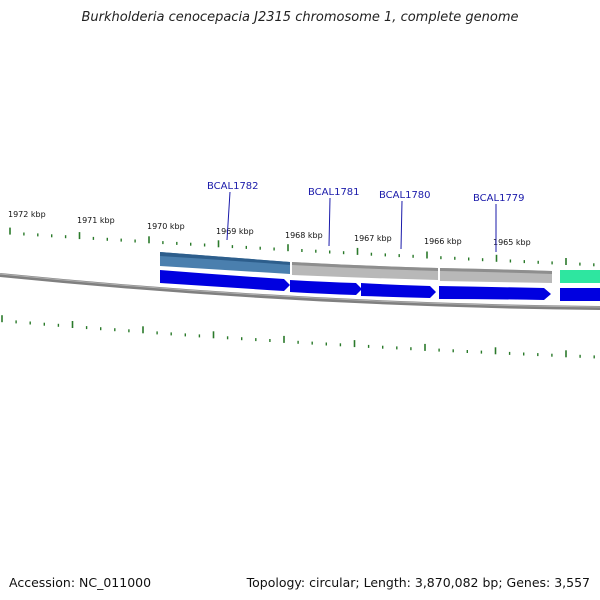 Image resolution: width=600 pixels, height=600 pixels. What do you see at coordinates (304, 235) in the screenshot?
I see `kbp-label-1968: 1968 kbp` at bounding box center [304, 235].